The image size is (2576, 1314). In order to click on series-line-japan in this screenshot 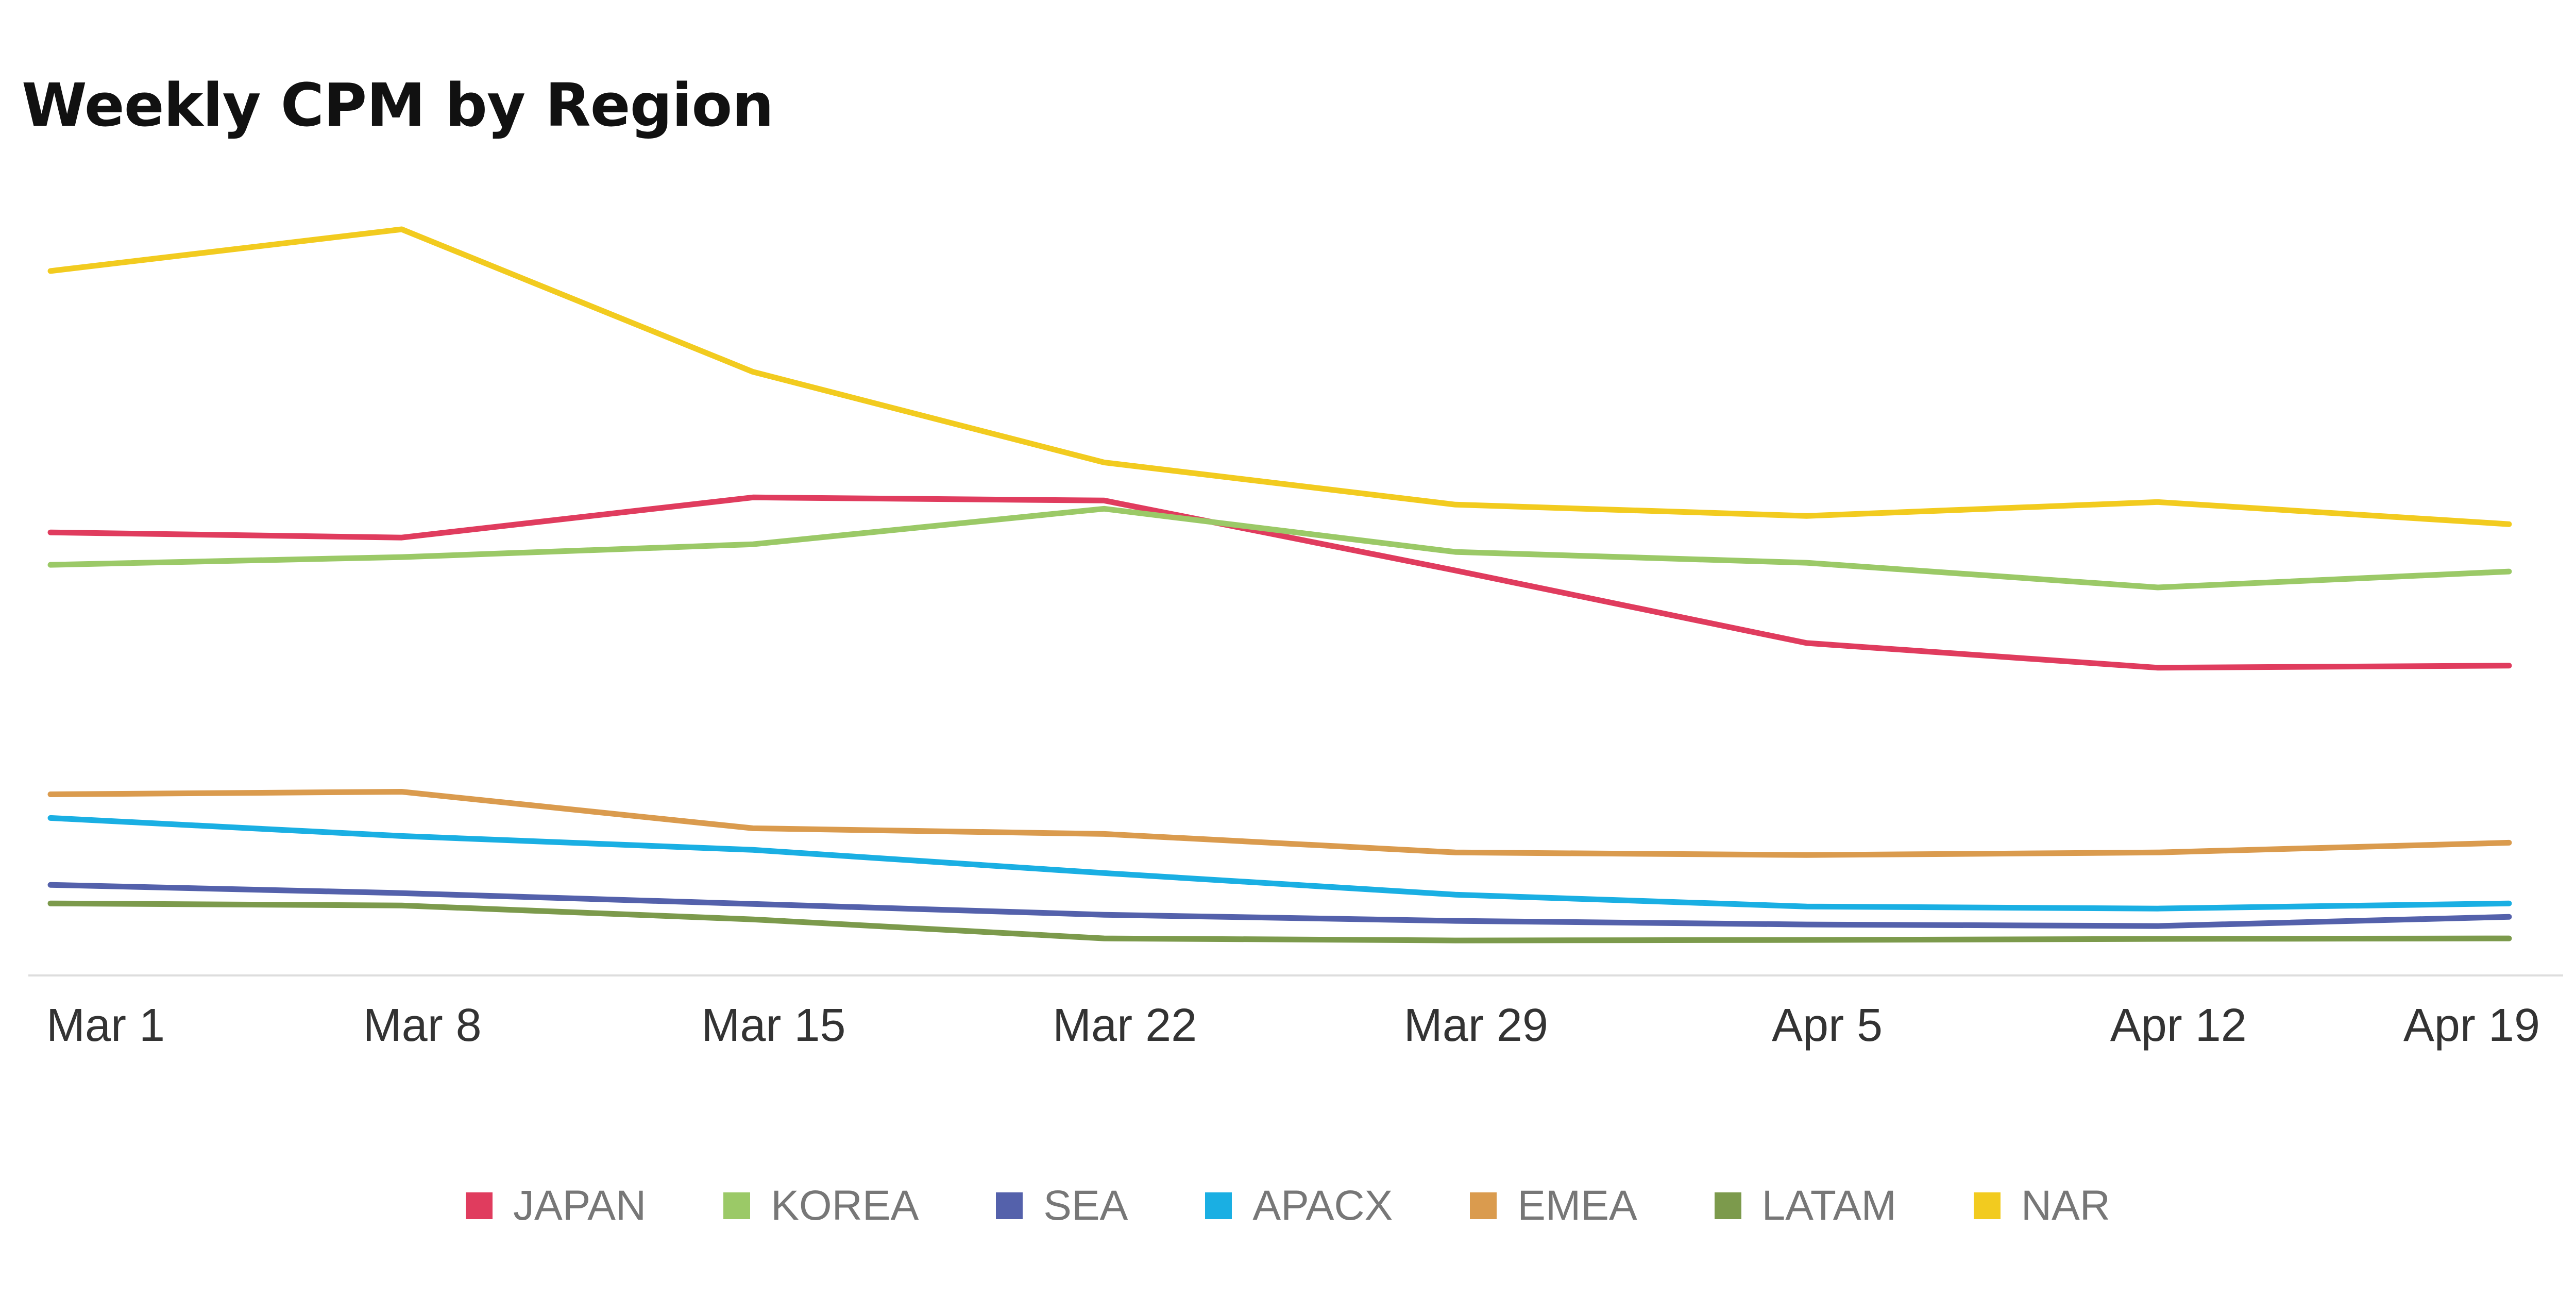, I will do `click(1280, 582)`.